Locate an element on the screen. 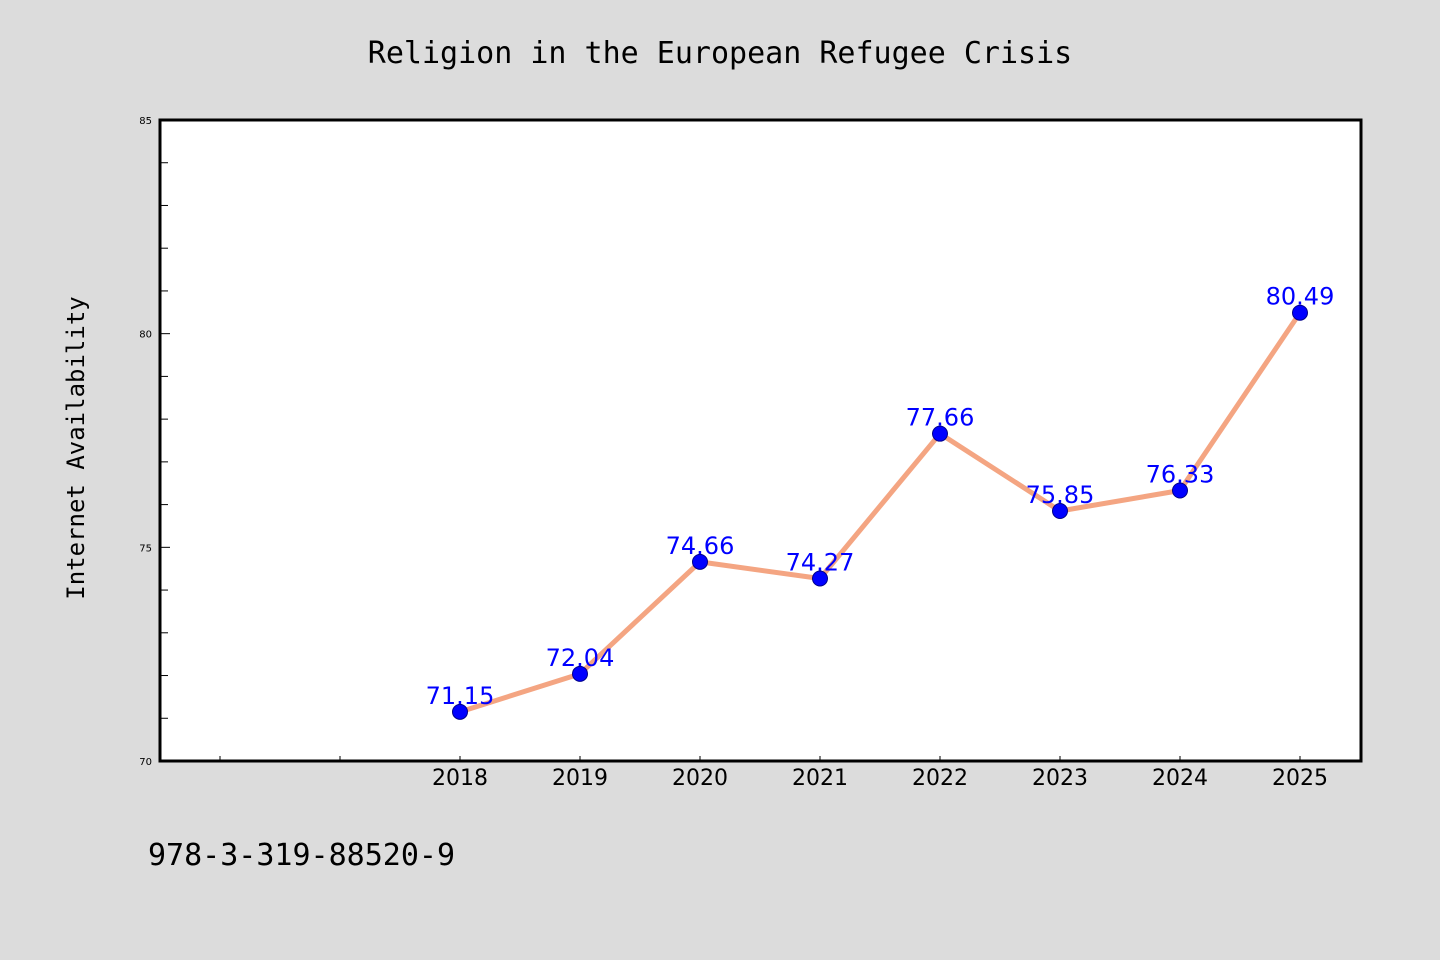 The image size is (1440, 960). y-minor-ticks is located at coordinates (164, 440).